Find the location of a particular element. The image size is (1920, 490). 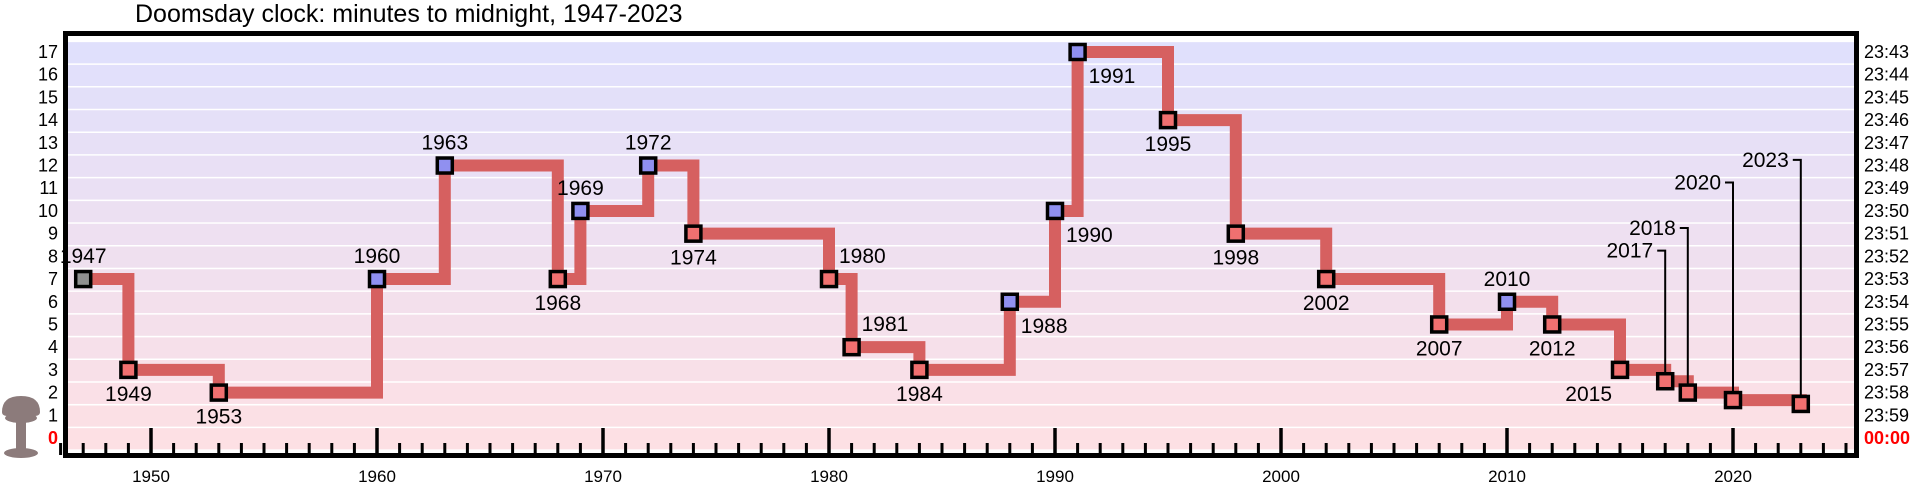

y-tick-label-right: 23:51 is located at coordinates (1886, 234).